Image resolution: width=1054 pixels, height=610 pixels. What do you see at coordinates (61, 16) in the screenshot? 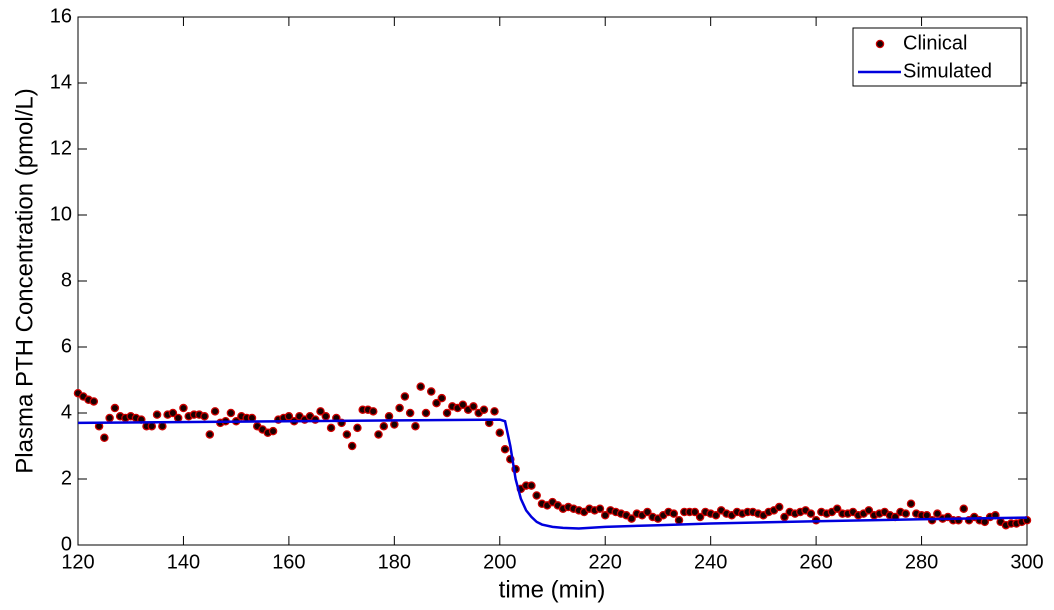
I see `y-tick-label: 16` at bounding box center [61, 16].